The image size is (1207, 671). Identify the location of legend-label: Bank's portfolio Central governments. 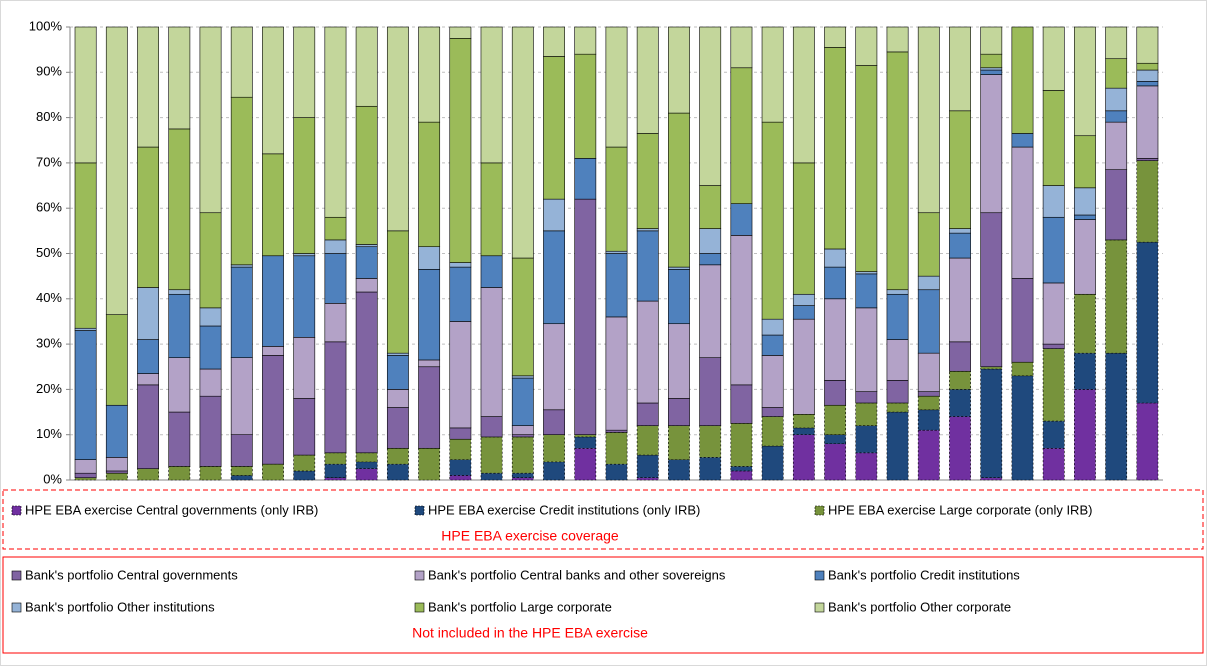
(131, 574).